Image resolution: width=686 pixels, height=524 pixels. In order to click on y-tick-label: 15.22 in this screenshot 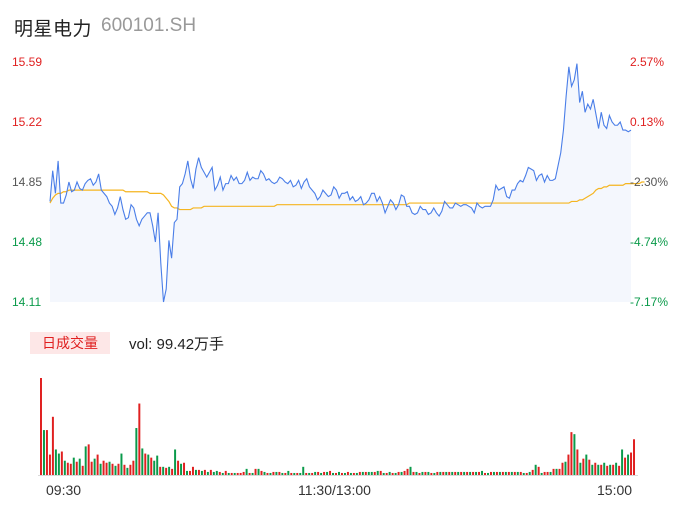, I will do `click(27, 122)`.